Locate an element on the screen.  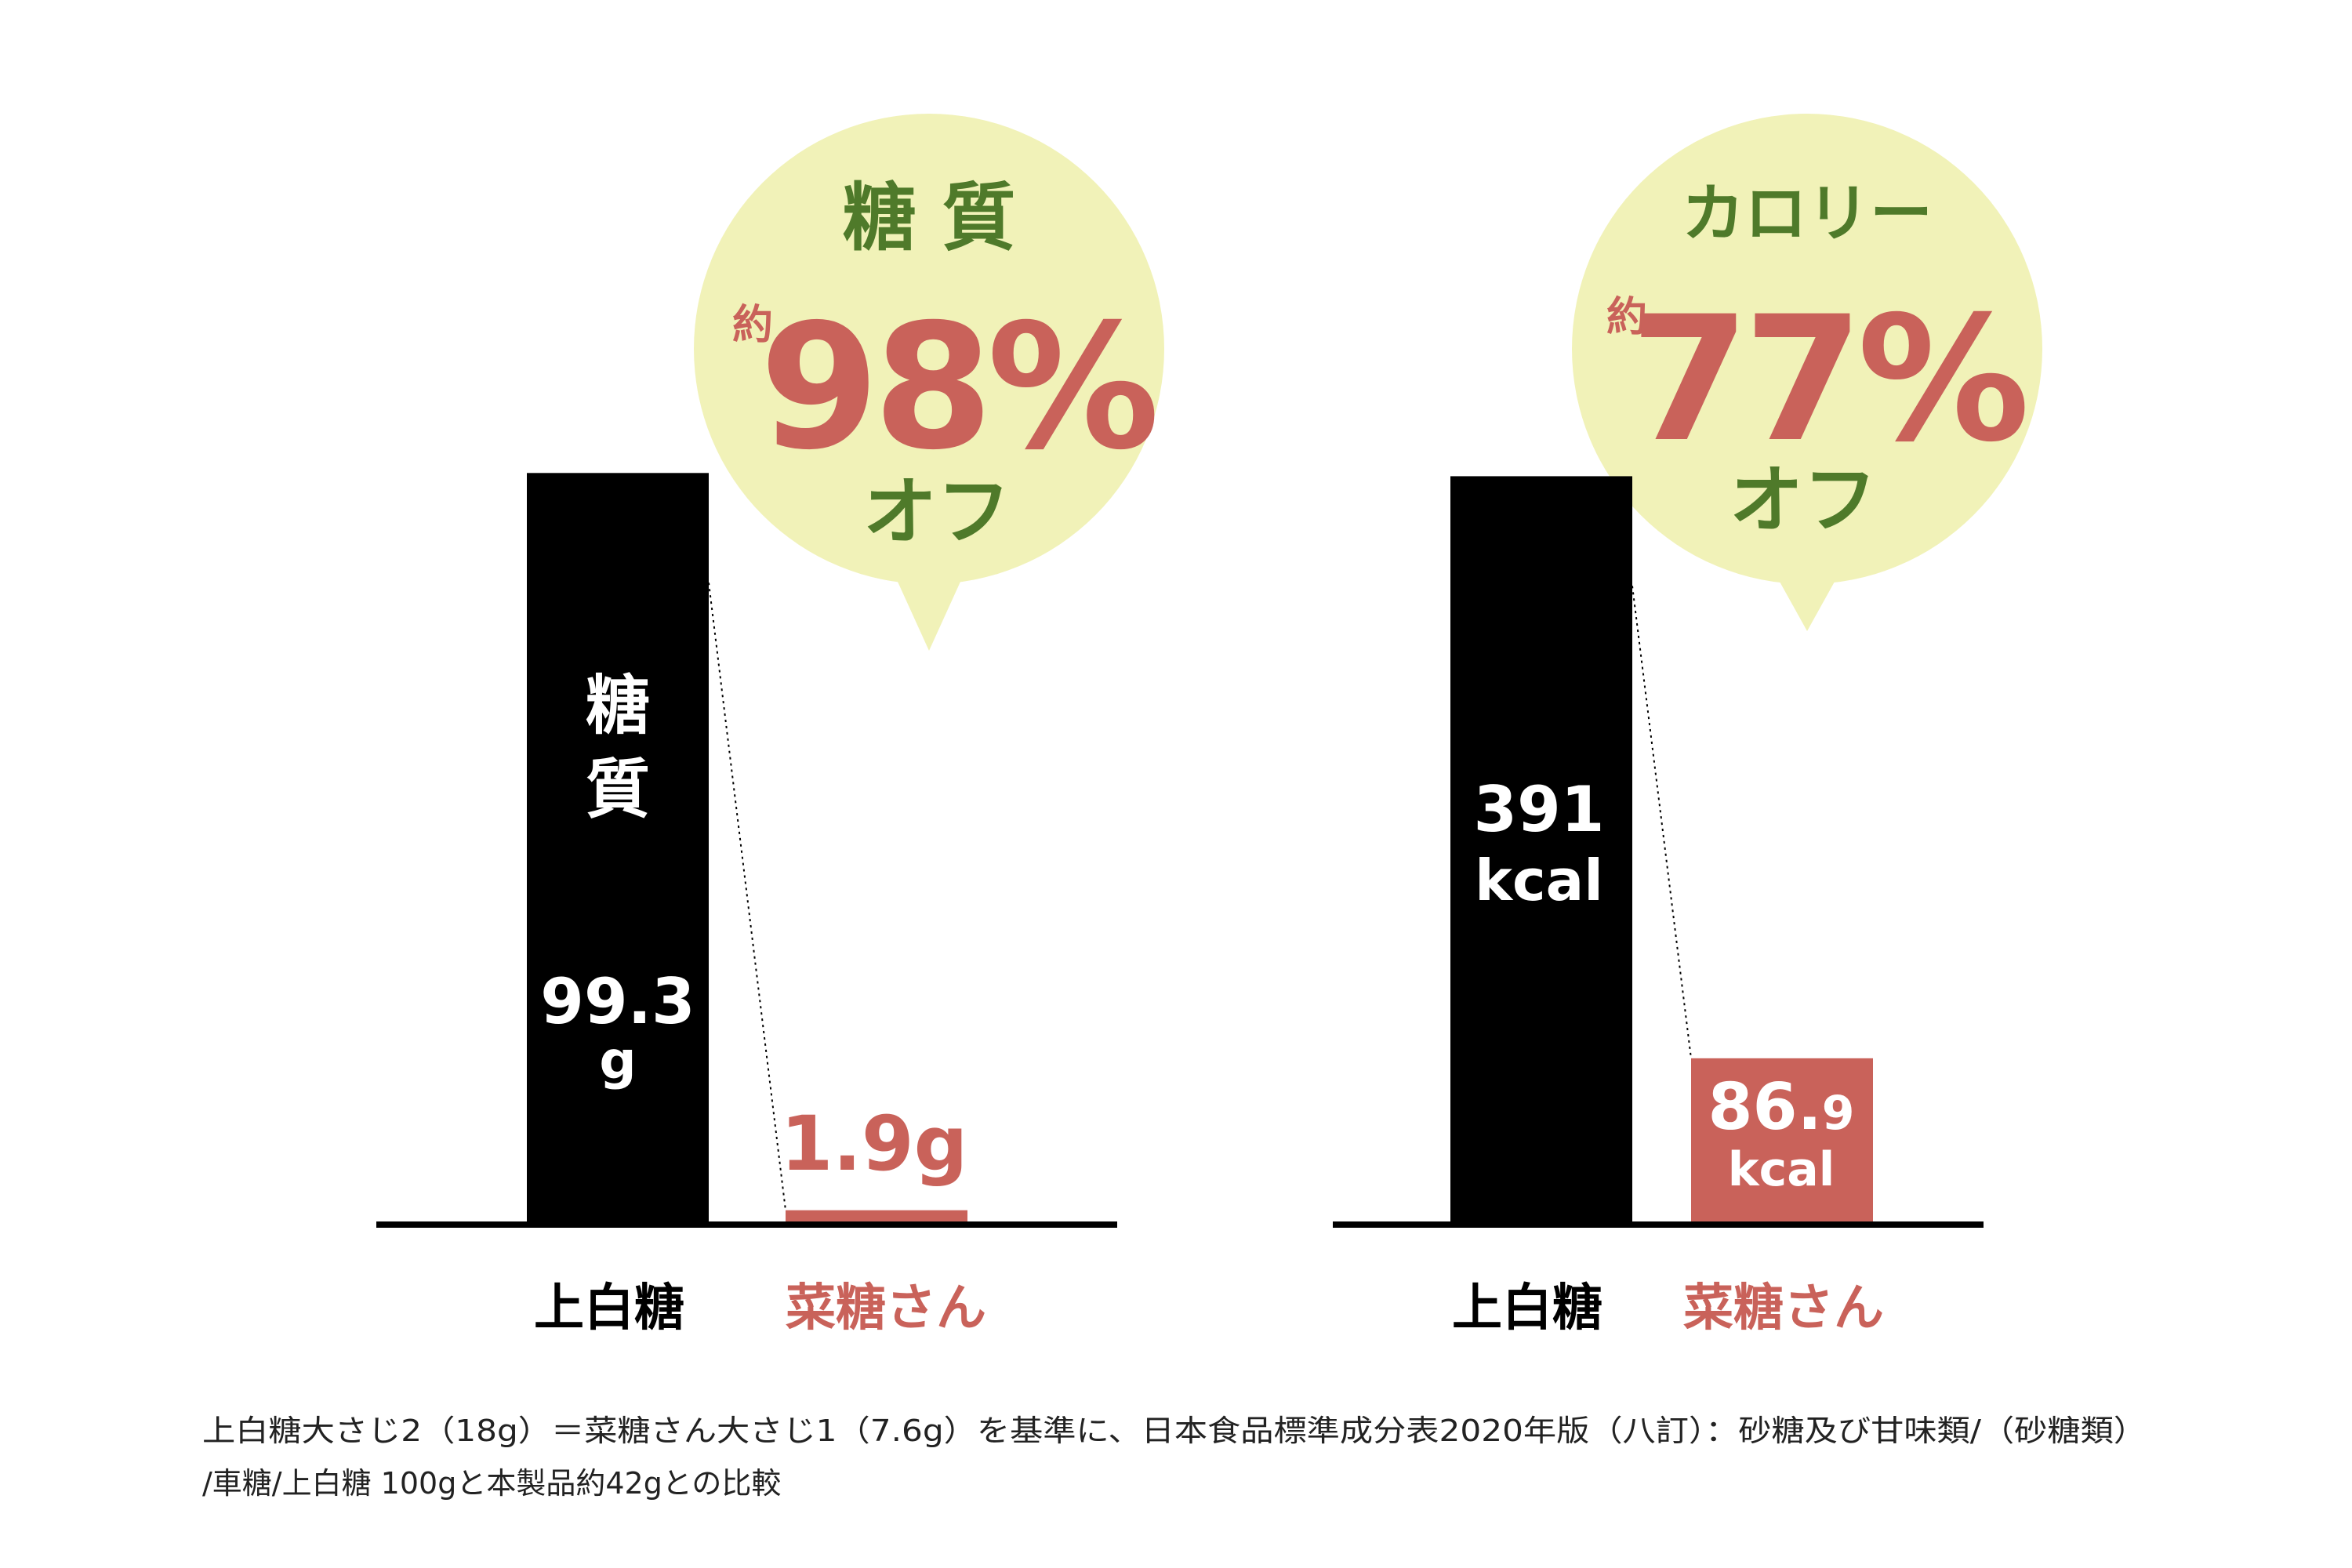
bar-calorie-joohakutou is located at coordinates (1541, 850).